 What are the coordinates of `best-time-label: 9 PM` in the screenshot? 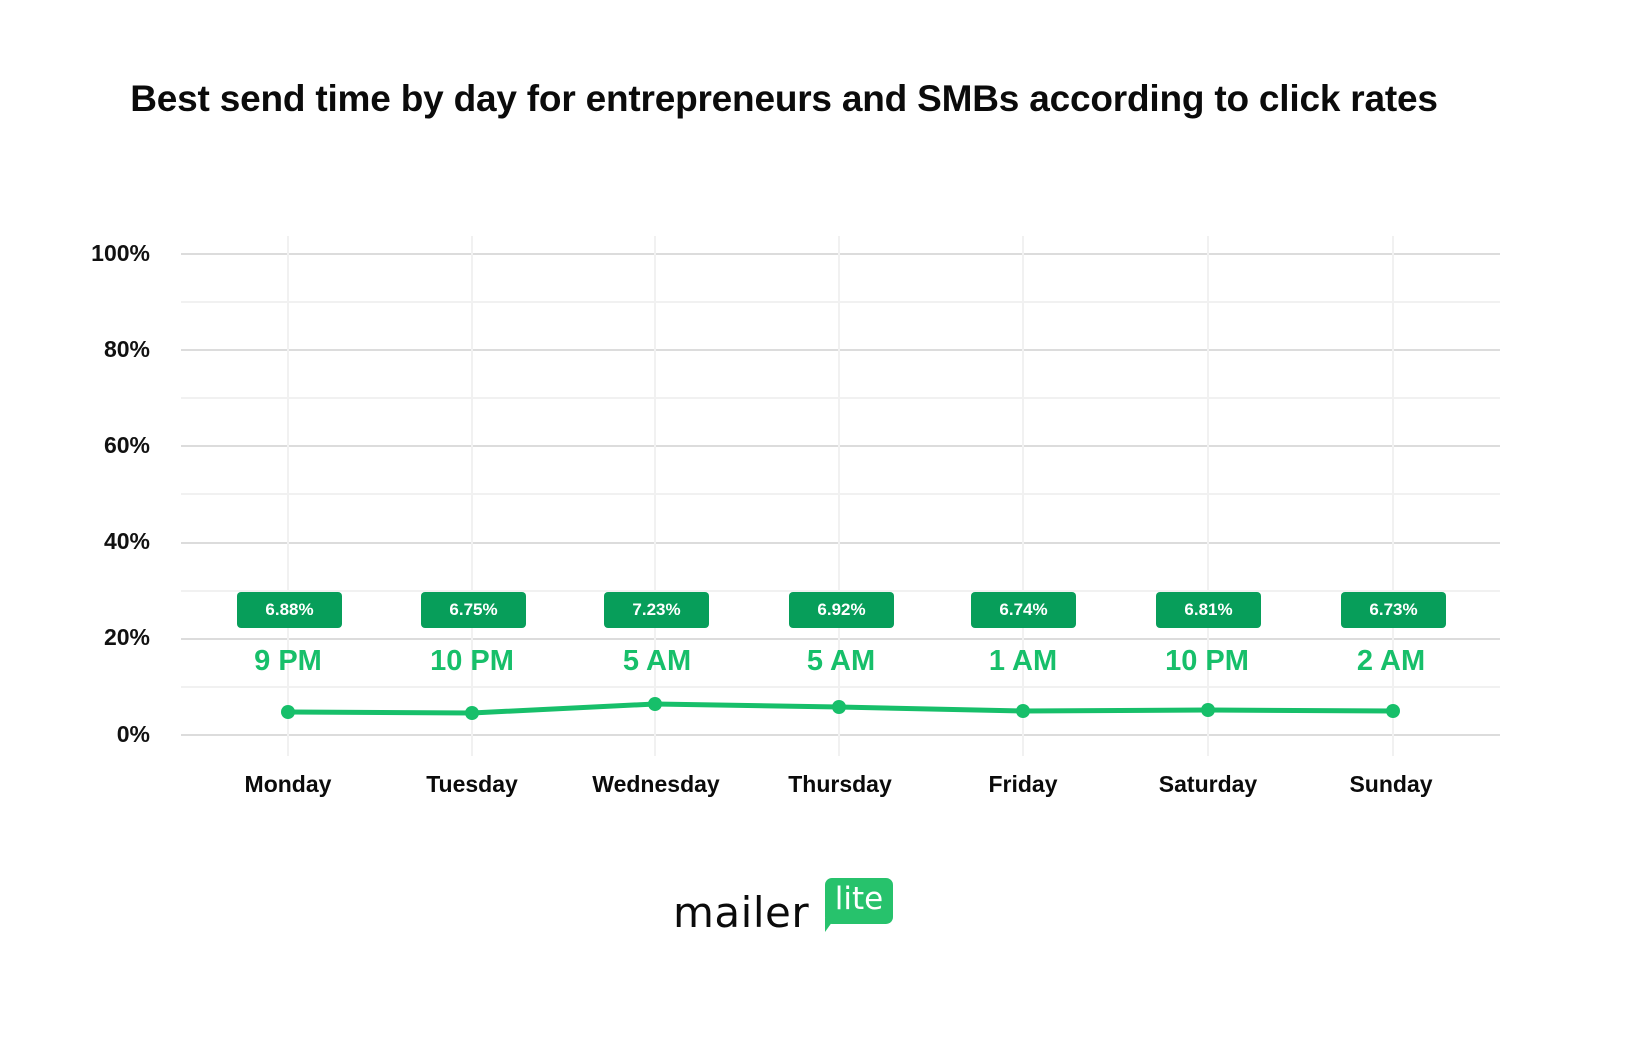 It's located at (288, 661).